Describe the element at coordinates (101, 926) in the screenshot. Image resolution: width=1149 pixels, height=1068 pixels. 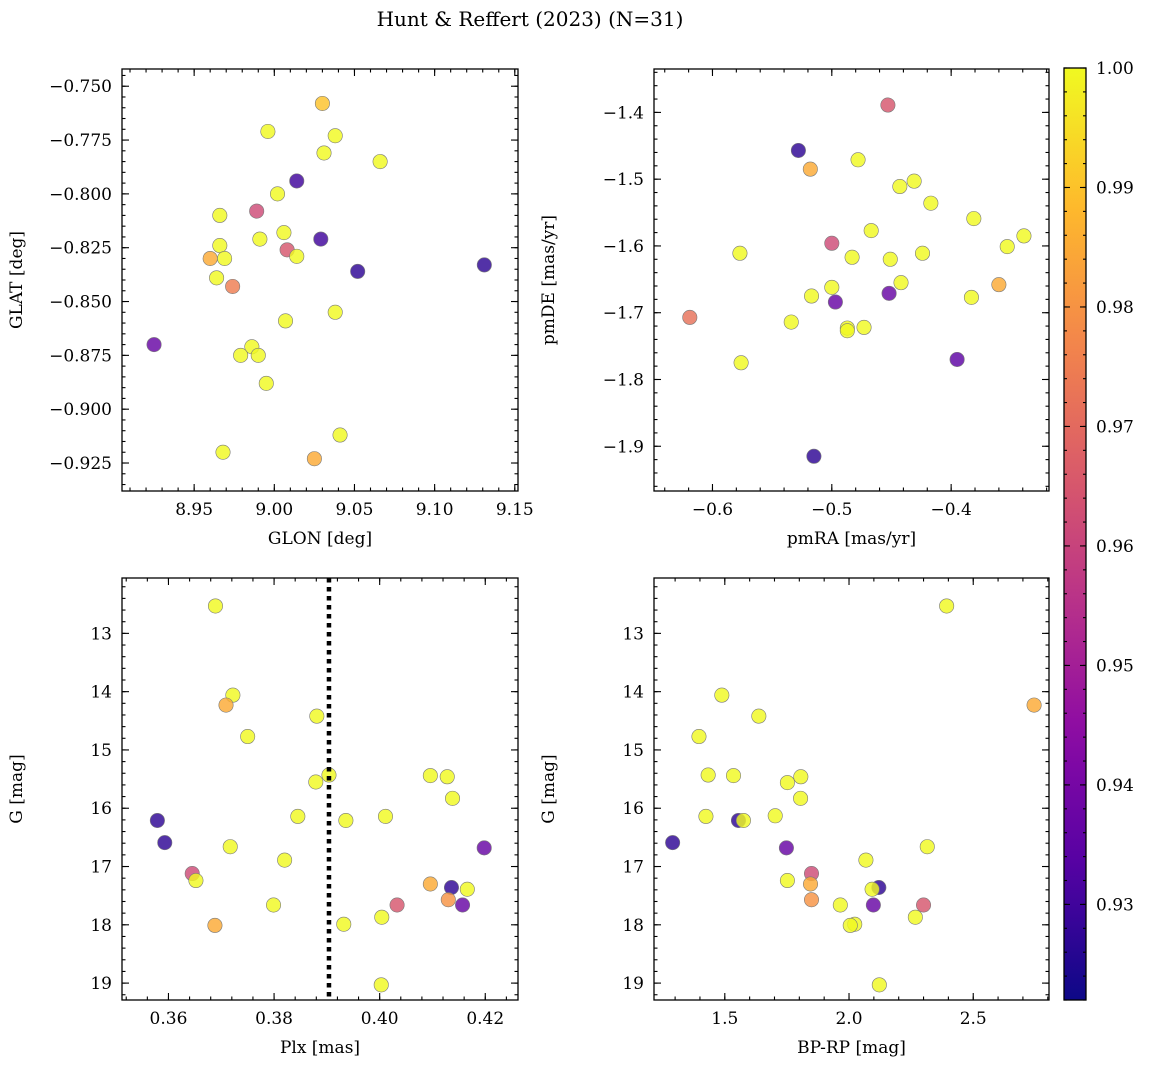
I see `y-tick-label: 18` at that location.